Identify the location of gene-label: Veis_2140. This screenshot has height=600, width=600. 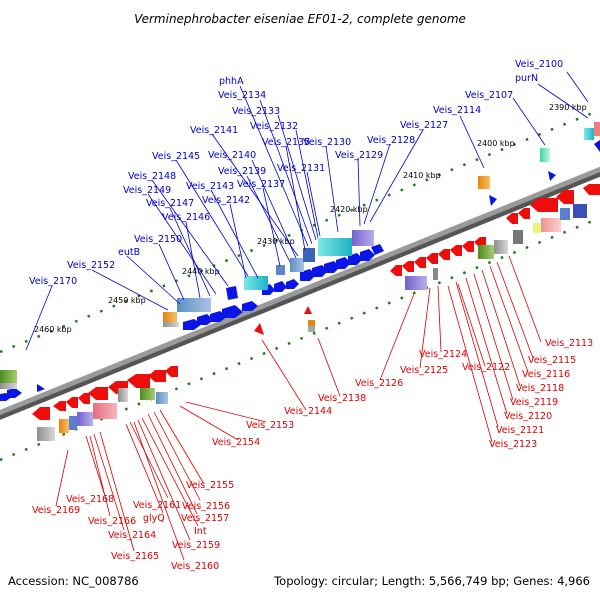
(232, 155).